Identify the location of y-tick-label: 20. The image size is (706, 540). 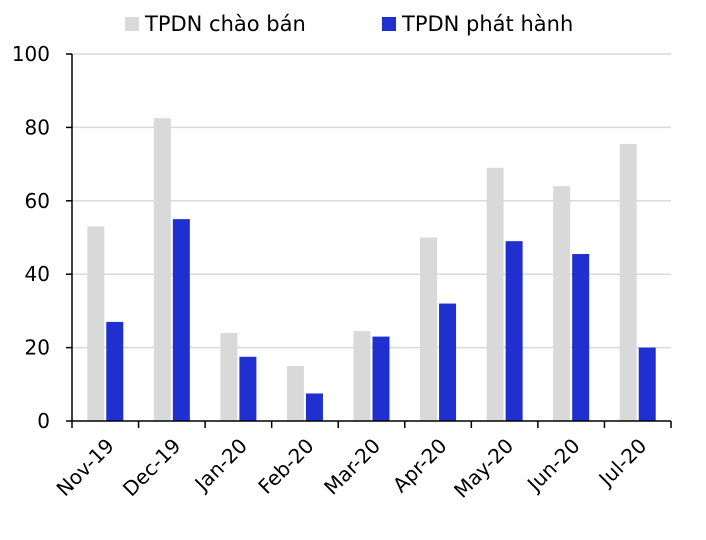
(37, 348).